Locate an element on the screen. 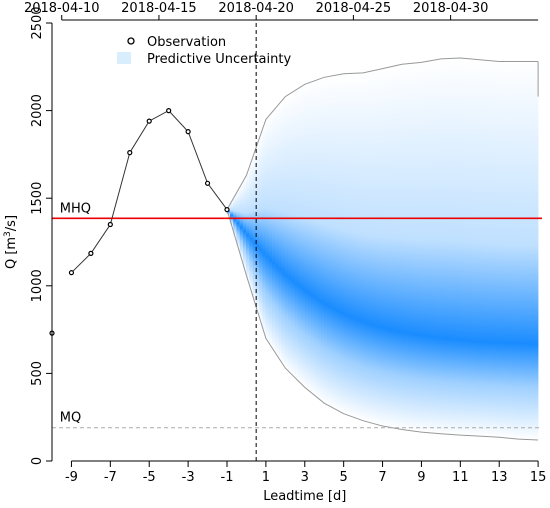 This screenshot has height=508, width=550. y-axis-title-suffix: /s] is located at coordinates (11, 223).